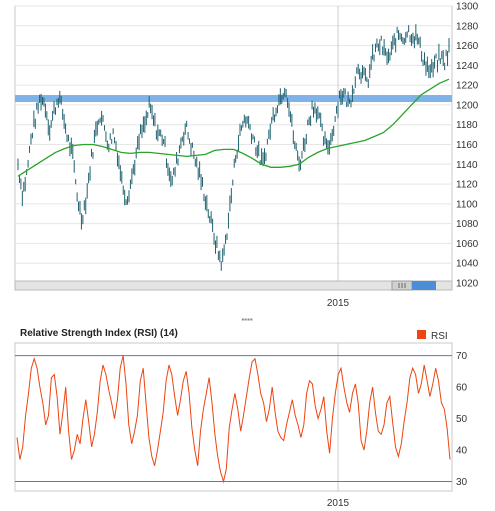 The width and height of the screenshot is (495, 511). What do you see at coordinates (338, 303) in the screenshot?
I see `price-x-tick-label: 2015` at bounding box center [338, 303].